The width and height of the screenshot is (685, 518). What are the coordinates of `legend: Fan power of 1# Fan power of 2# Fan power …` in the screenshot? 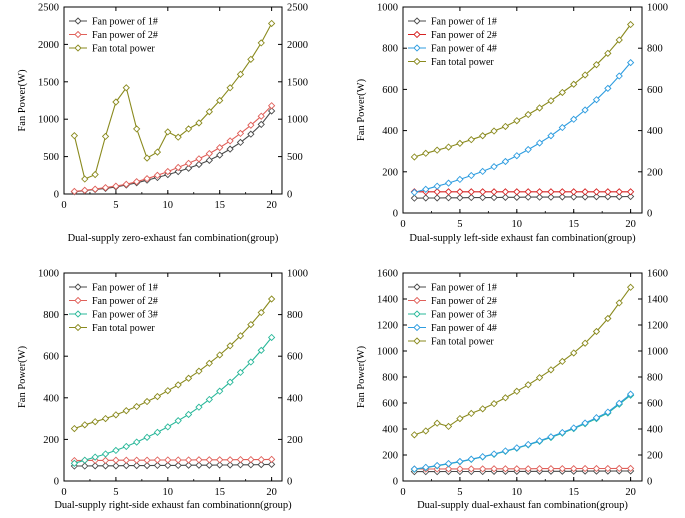 It's located at (452, 315).